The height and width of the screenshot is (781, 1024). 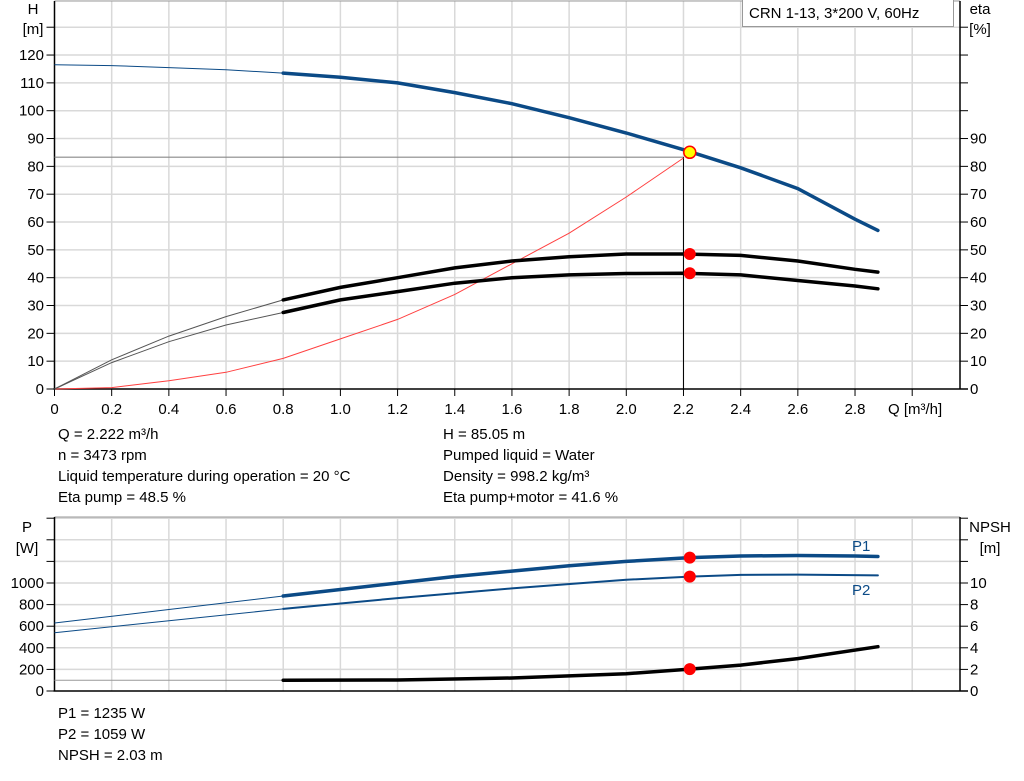 I want to click on x-tick-label: 2.8, so click(x=855, y=409).